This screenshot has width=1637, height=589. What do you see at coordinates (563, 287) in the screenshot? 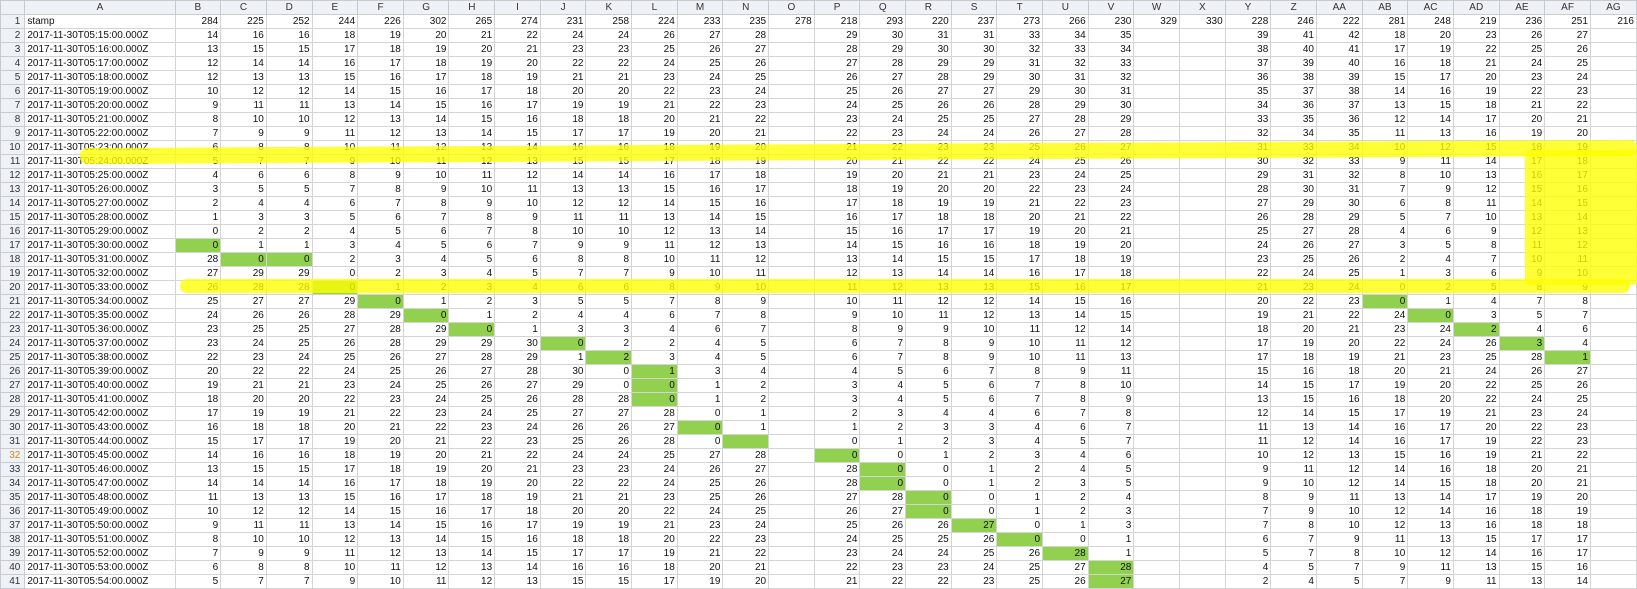
I see `grid-cell: 6` at bounding box center [563, 287].